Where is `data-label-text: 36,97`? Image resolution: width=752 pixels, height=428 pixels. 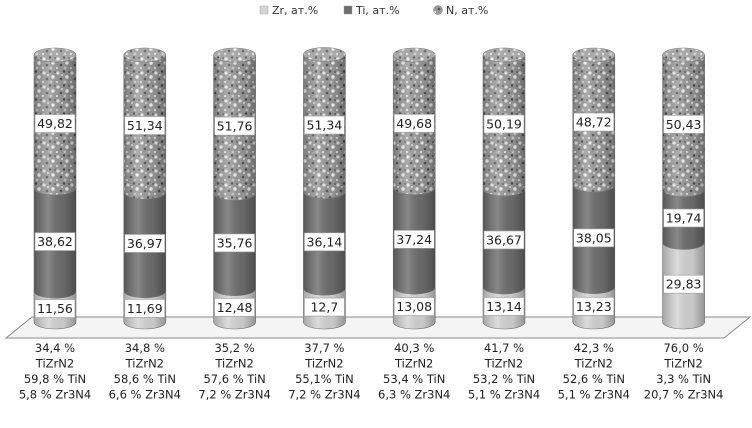
data-label-text: 36,97 is located at coordinates (145, 243).